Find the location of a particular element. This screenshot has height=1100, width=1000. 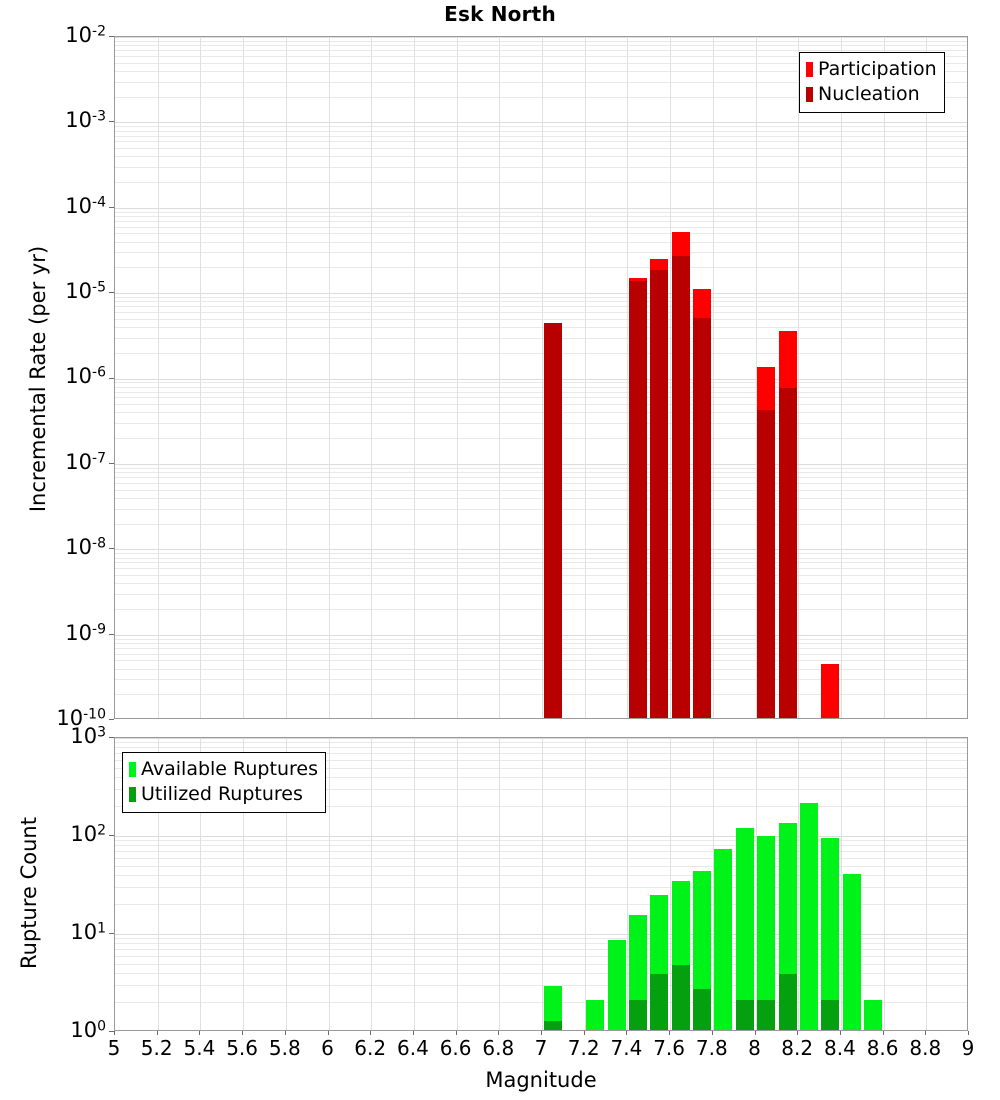

y-tick-label: 10-4 is located at coordinates (53, 206).